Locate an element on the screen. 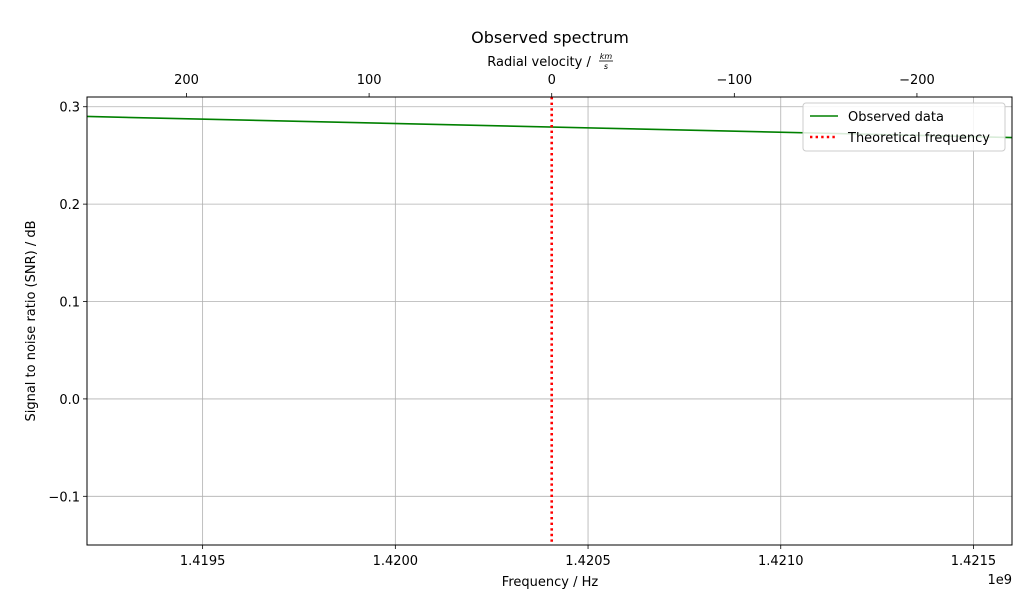 Image resolution: width=1032 pixels, height=613 pixels. x-tick-label: 1.4210 is located at coordinates (781, 561).